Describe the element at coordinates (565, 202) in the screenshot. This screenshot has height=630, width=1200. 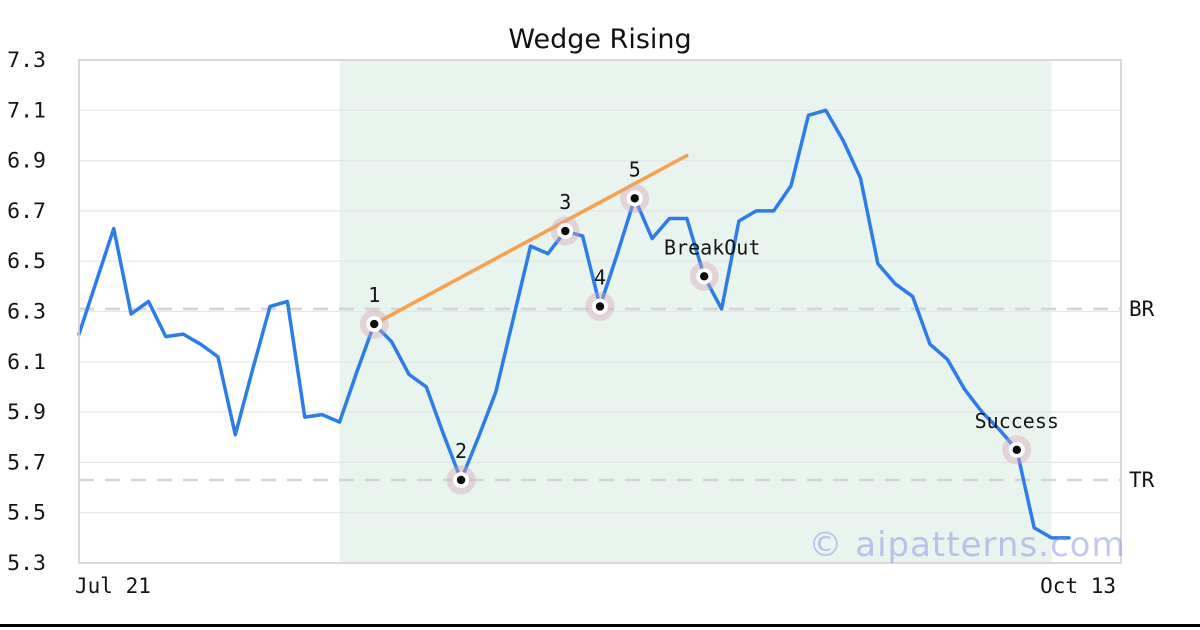
I see `marker-label-3: 3` at that location.